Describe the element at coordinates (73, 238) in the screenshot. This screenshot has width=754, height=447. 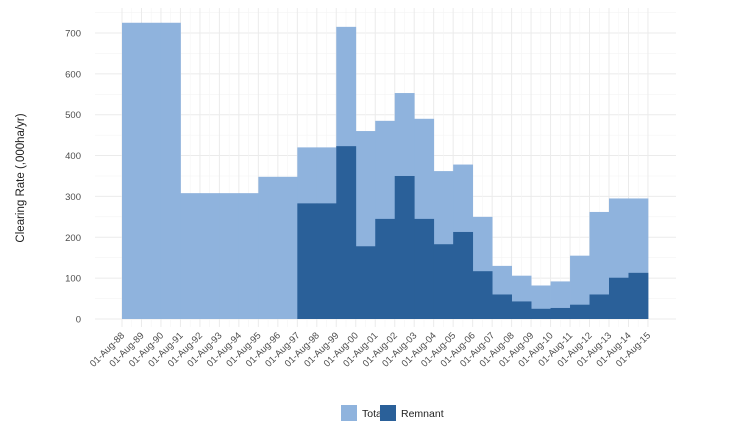
I see `y-tick-label: 200` at that location.